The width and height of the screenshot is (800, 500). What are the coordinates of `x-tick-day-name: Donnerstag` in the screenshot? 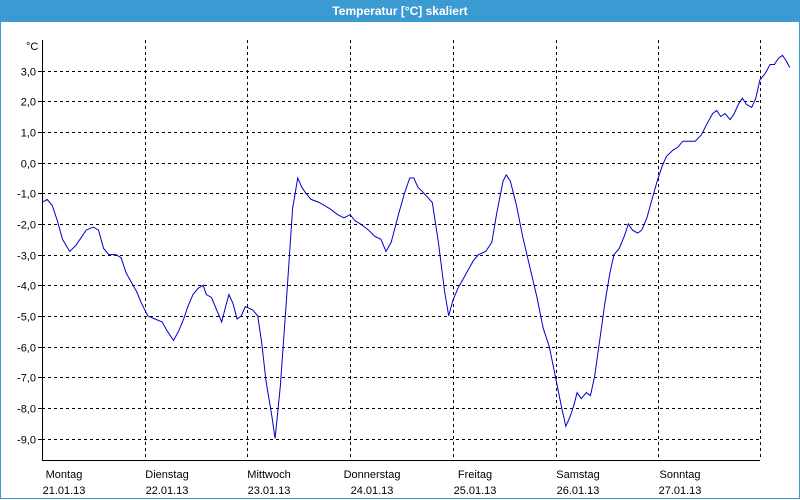 It's located at (372, 475).